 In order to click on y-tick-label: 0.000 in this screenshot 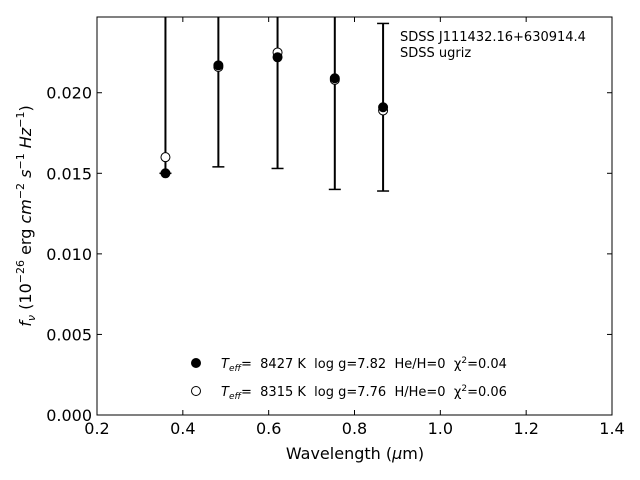, I will do `click(69, 415)`.